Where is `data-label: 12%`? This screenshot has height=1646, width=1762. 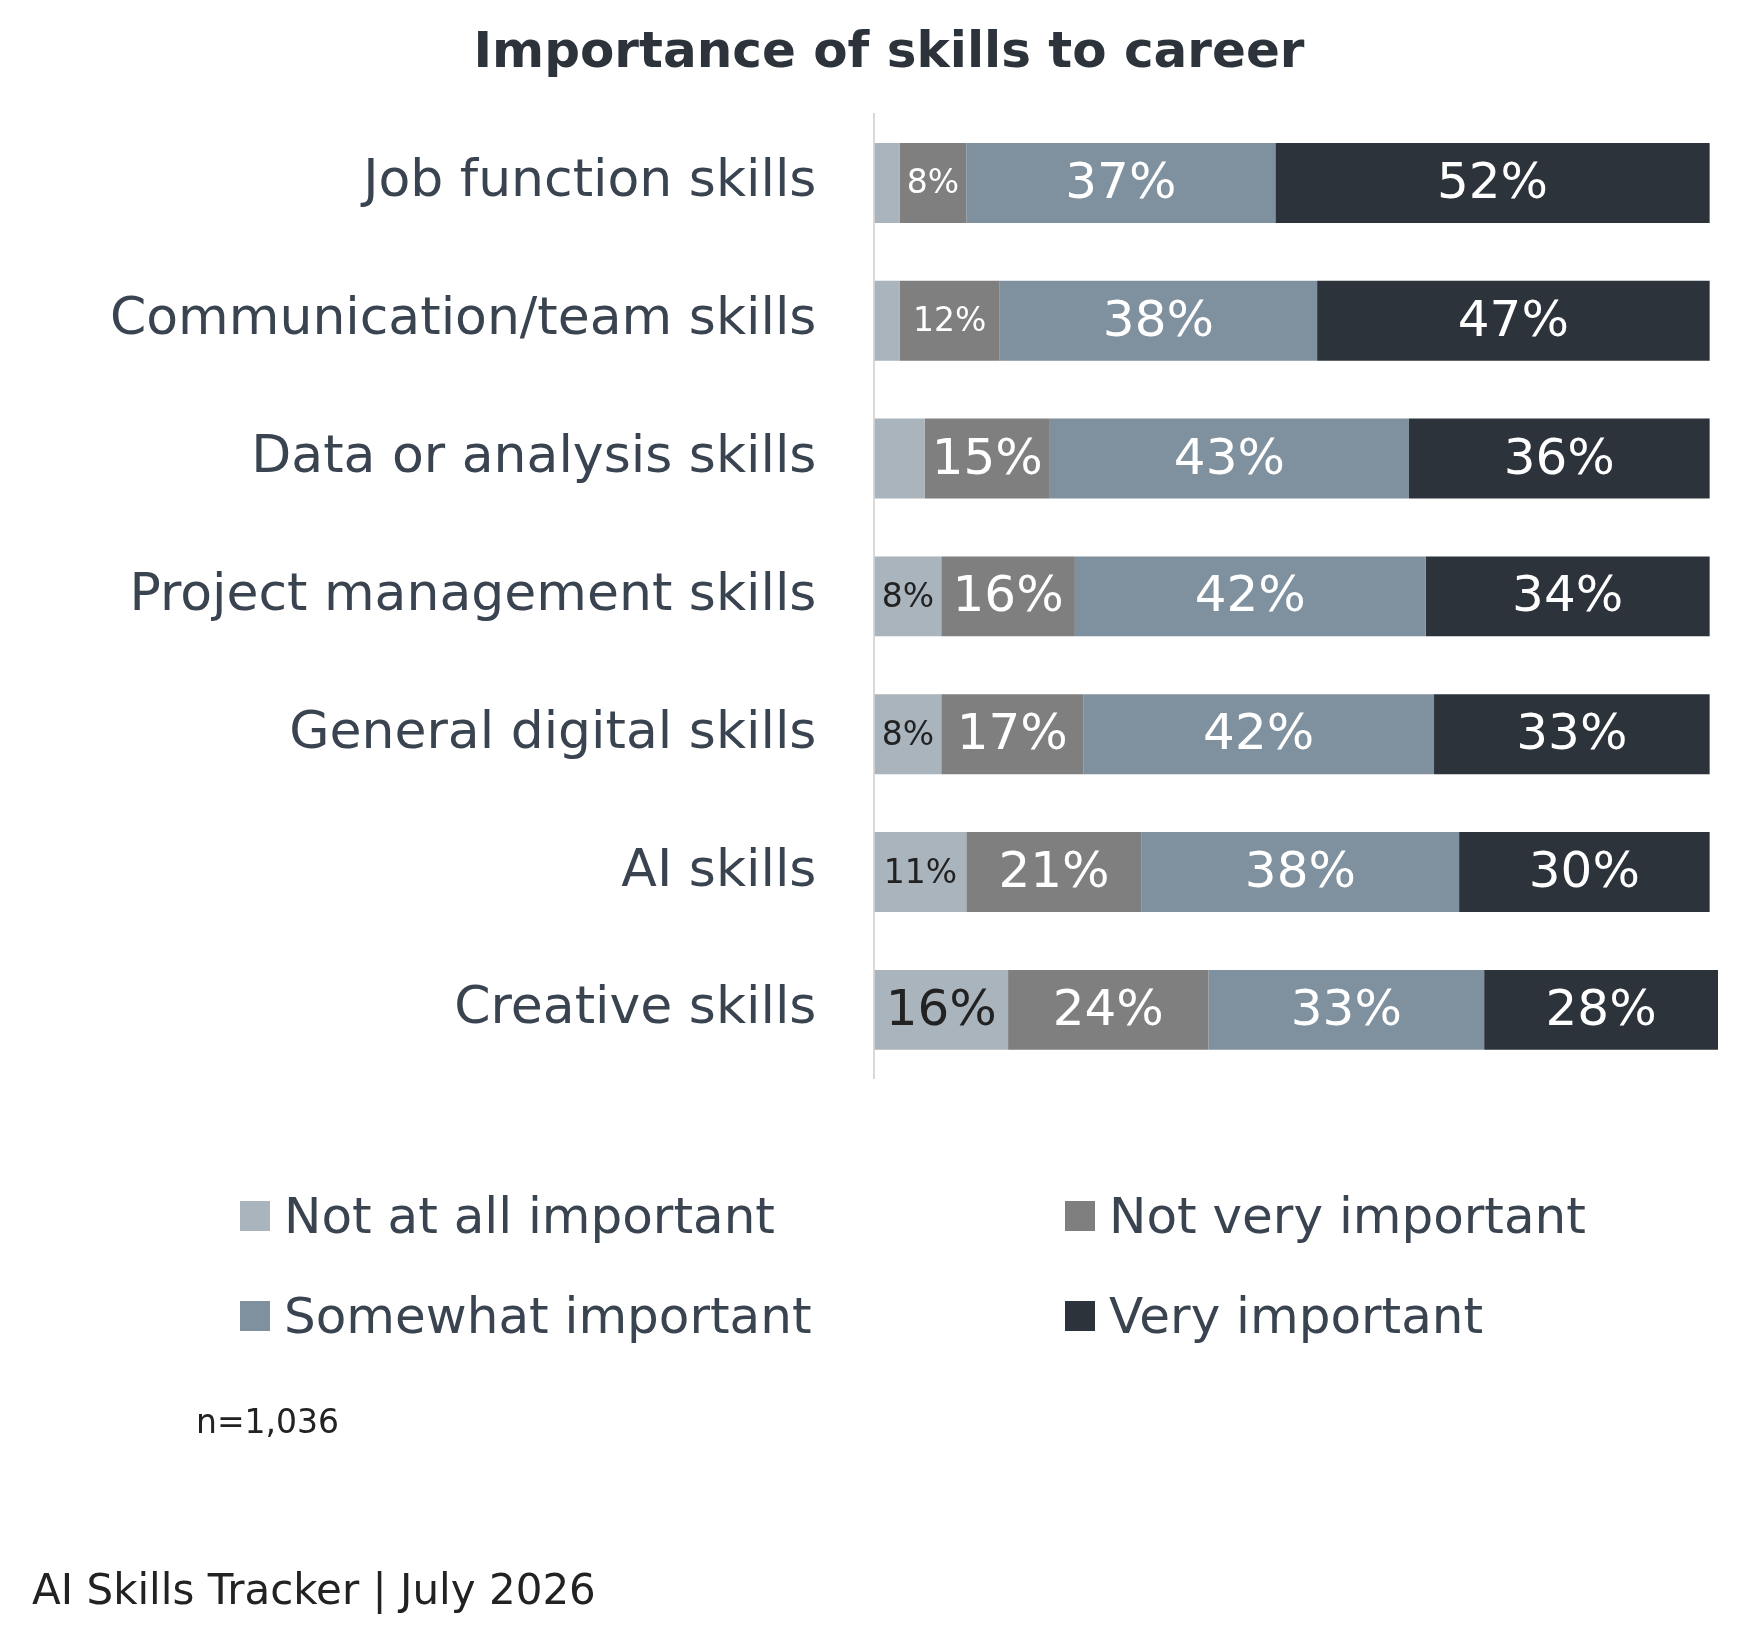 data-label: 12% is located at coordinates (949, 320).